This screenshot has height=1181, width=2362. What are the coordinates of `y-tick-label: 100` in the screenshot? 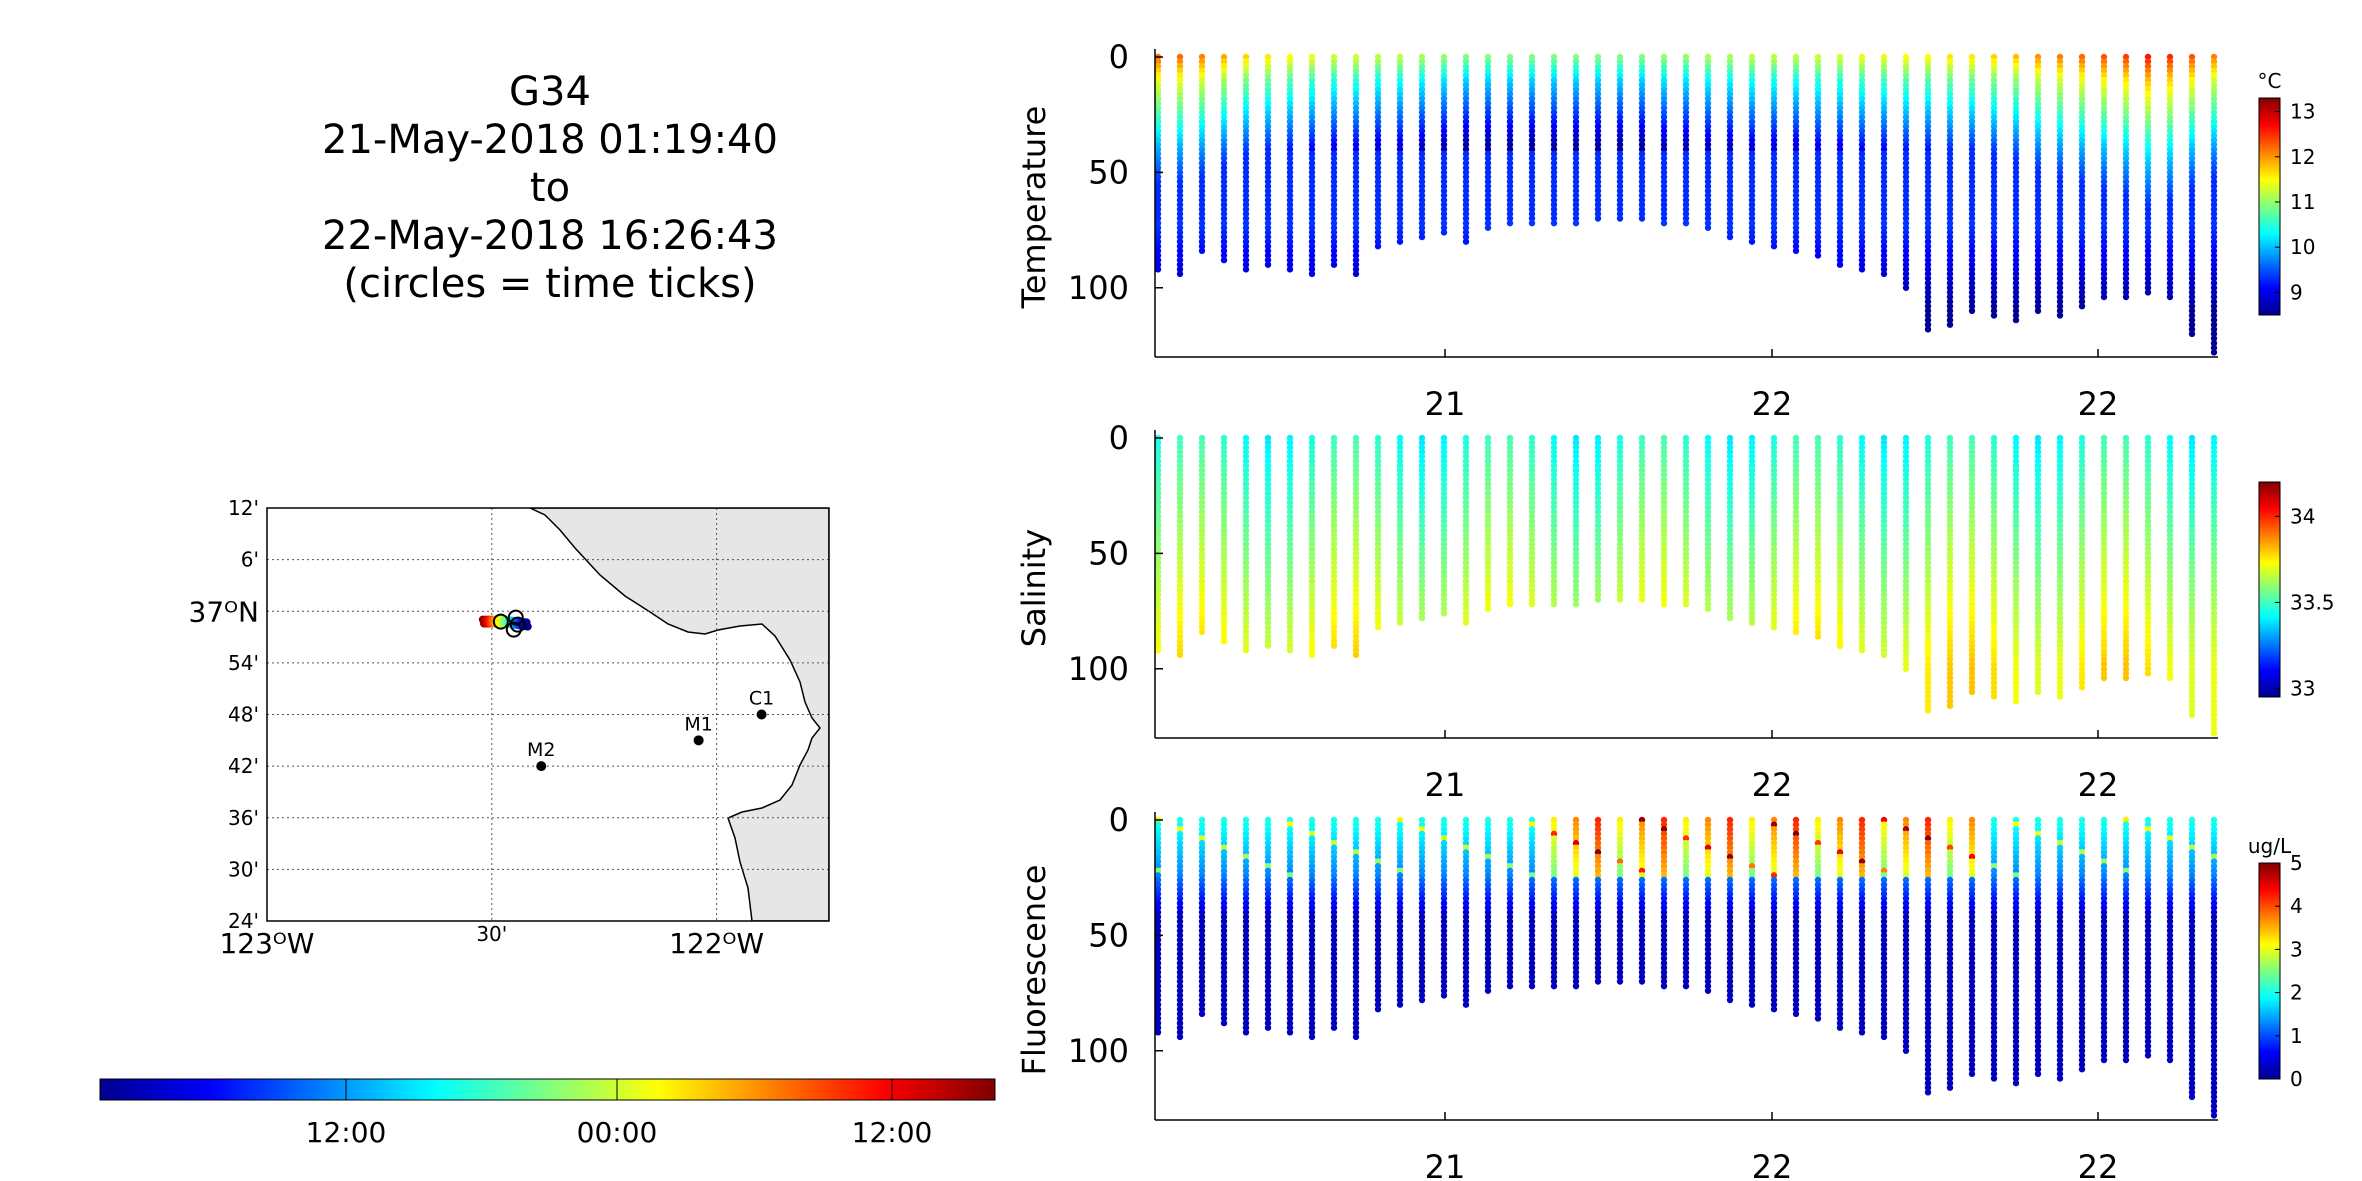 It's located at (1098, 288).